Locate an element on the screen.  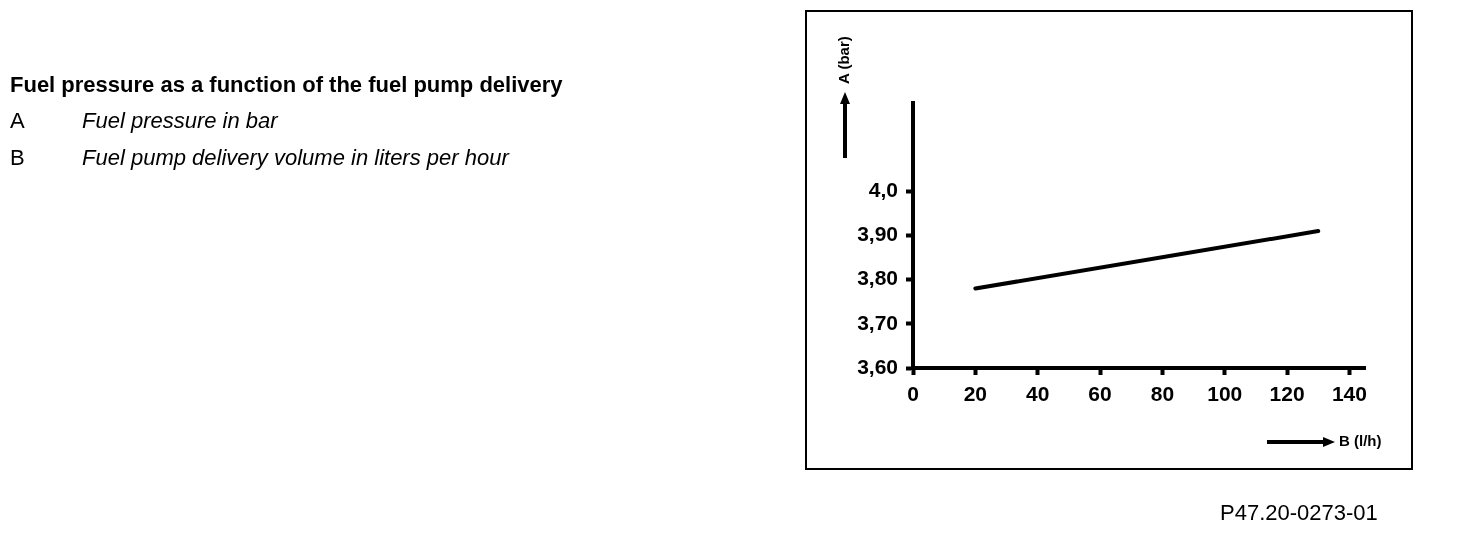
x-tick-label: 40 is located at coordinates (1038, 394).